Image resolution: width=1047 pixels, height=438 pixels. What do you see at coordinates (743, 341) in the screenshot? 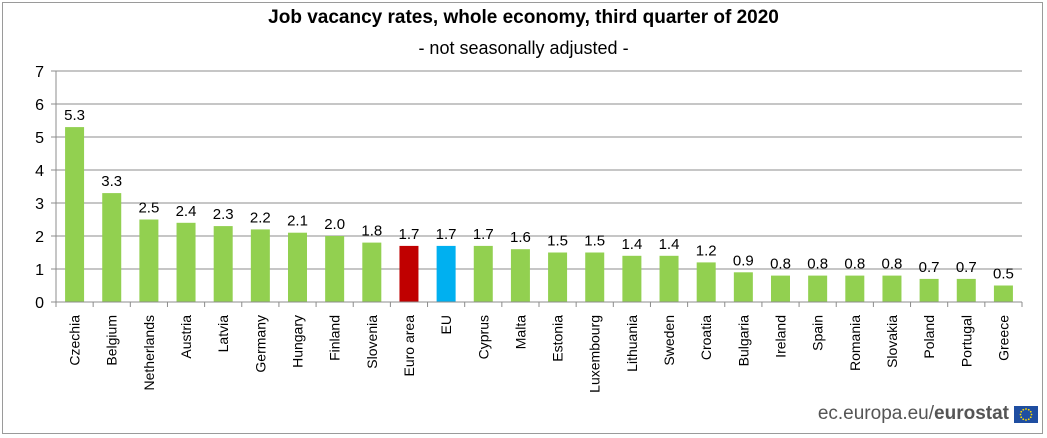
I see `x-tick-label: Bulgaria` at bounding box center [743, 341].